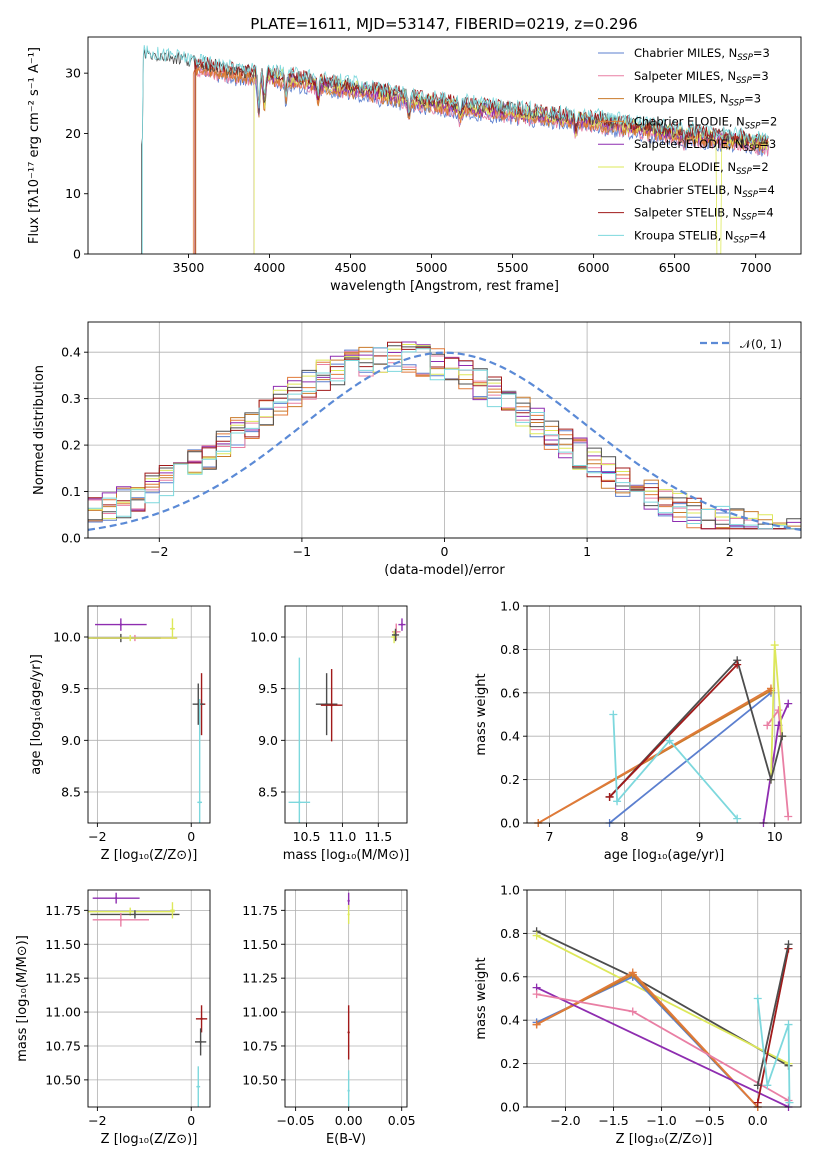 The height and width of the screenshot is (1170, 819). I want to click on y-tick-label: 10.0, so click(67, 637).